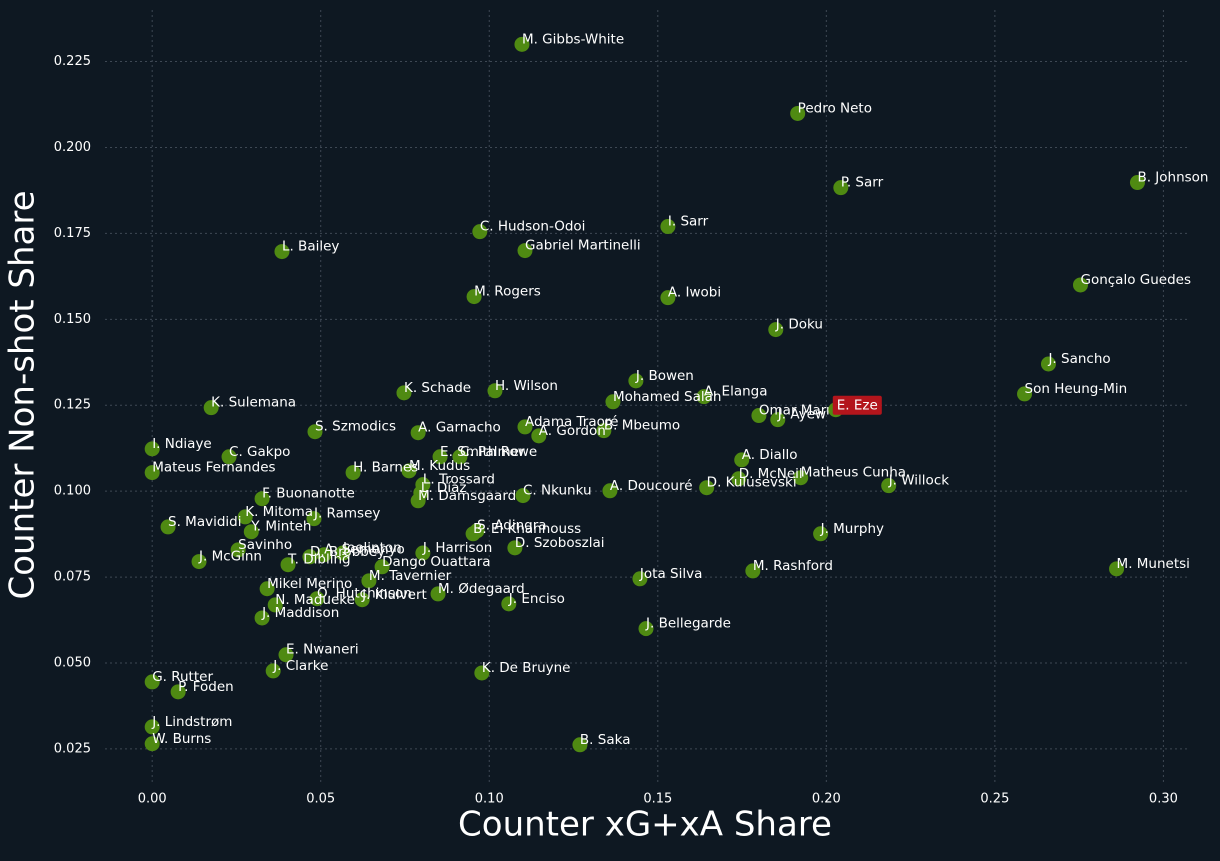 The height and width of the screenshot is (861, 1220). I want to click on point-label: Mikel Merino, so click(309, 584).